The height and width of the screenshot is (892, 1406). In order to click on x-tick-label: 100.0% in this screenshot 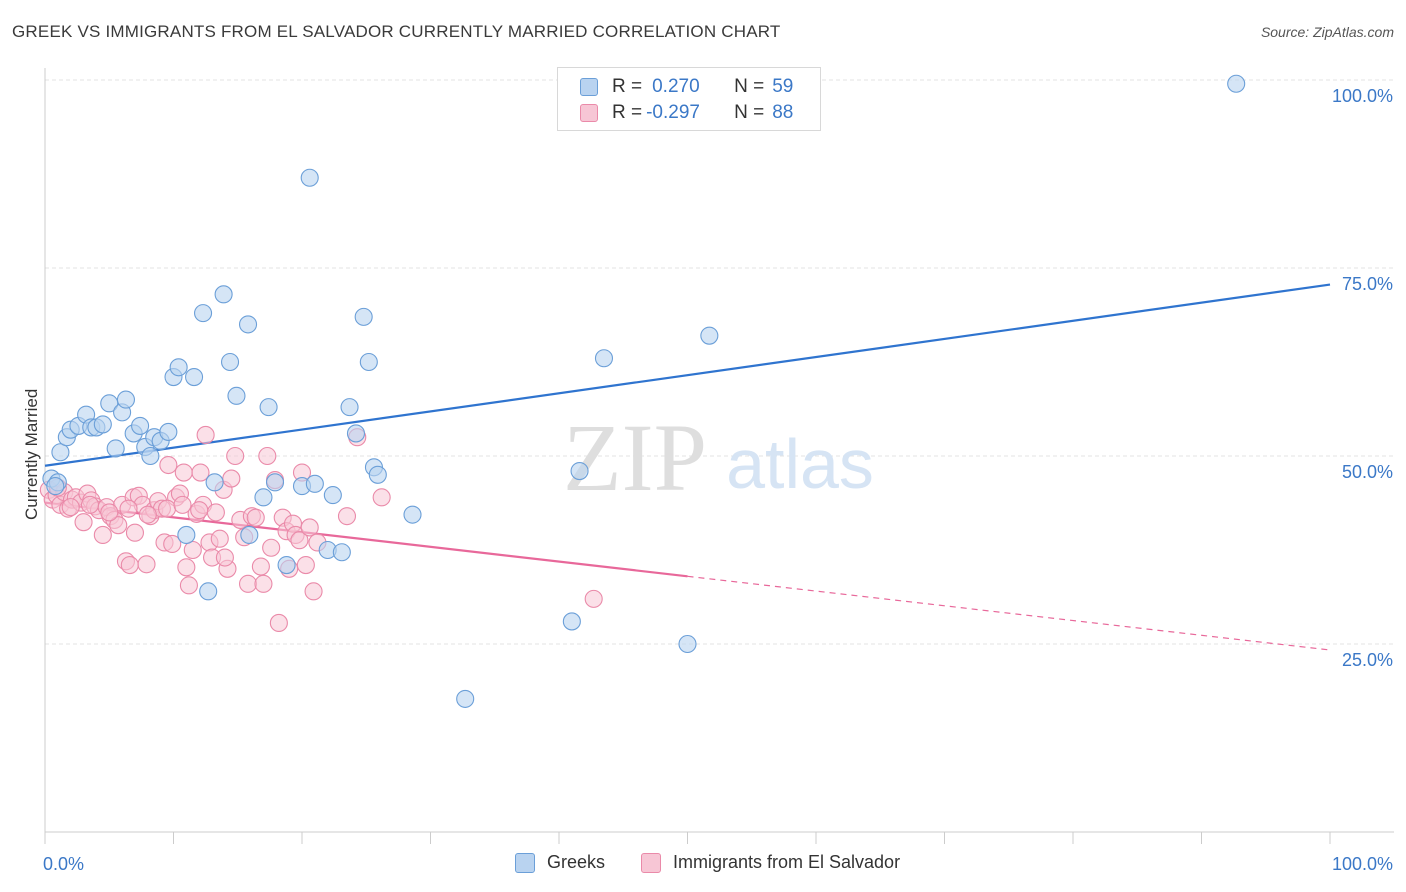, I will do `click(1362, 864)`.